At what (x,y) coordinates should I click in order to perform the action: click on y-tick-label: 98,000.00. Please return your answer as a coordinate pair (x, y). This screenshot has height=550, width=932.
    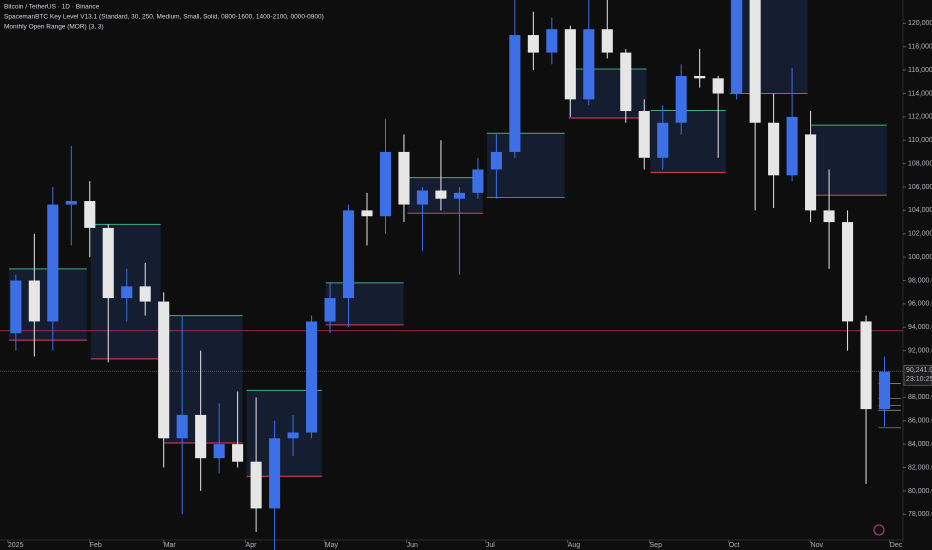
    Looking at the image, I should click on (920, 280).